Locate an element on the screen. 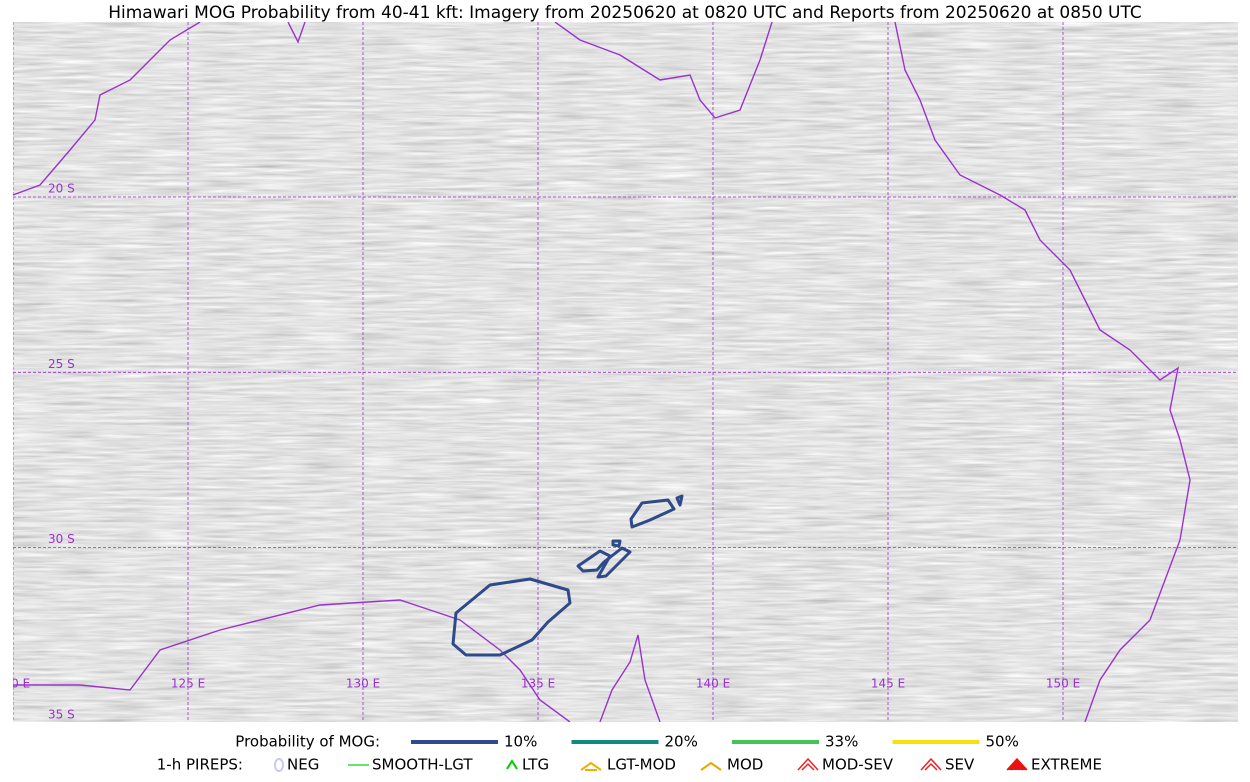 The width and height of the screenshot is (1250, 782). longitude-label: 130 E is located at coordinates (363, 684).